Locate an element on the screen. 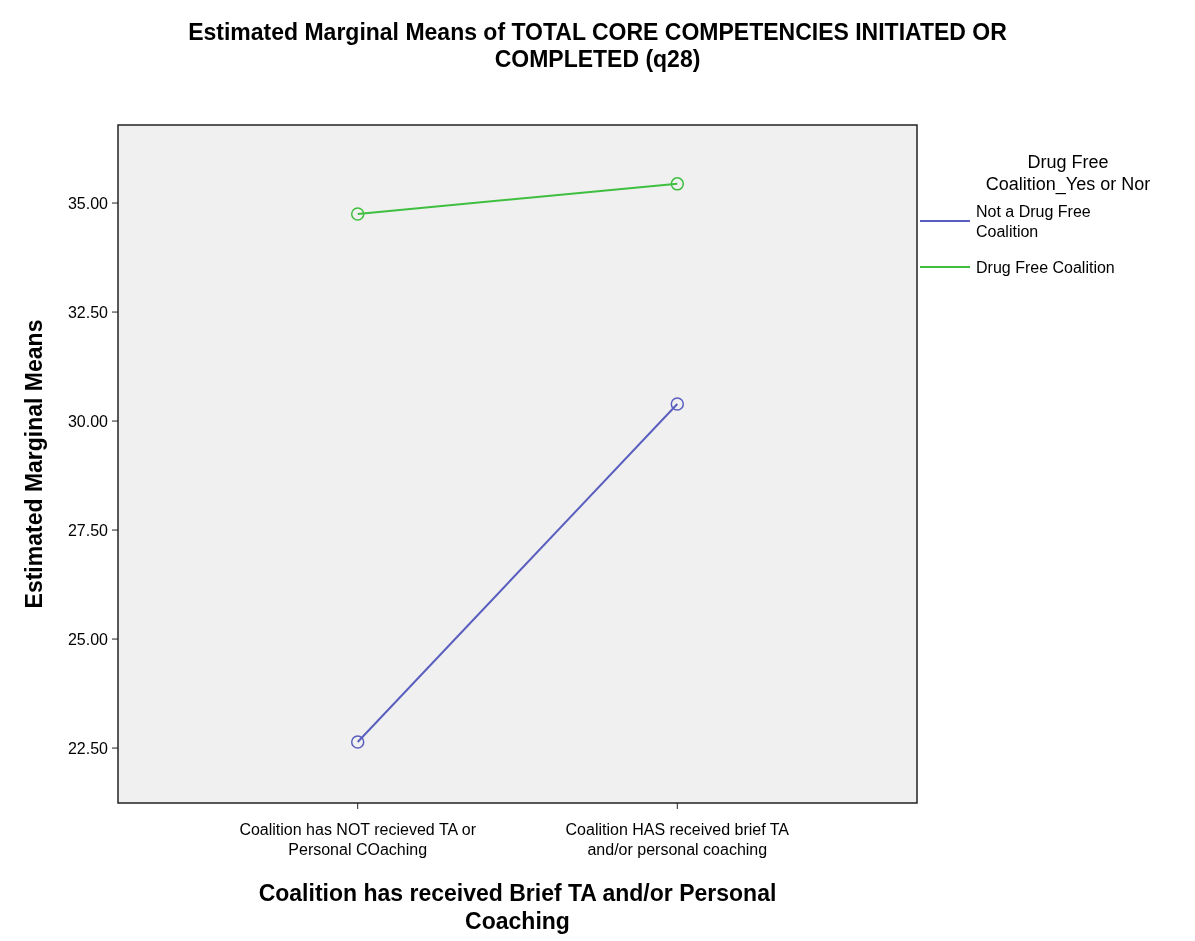 The height and width of the screenshot is (941, 1195). y-tick-label: 22.50 is located at coordinates (88, 748).